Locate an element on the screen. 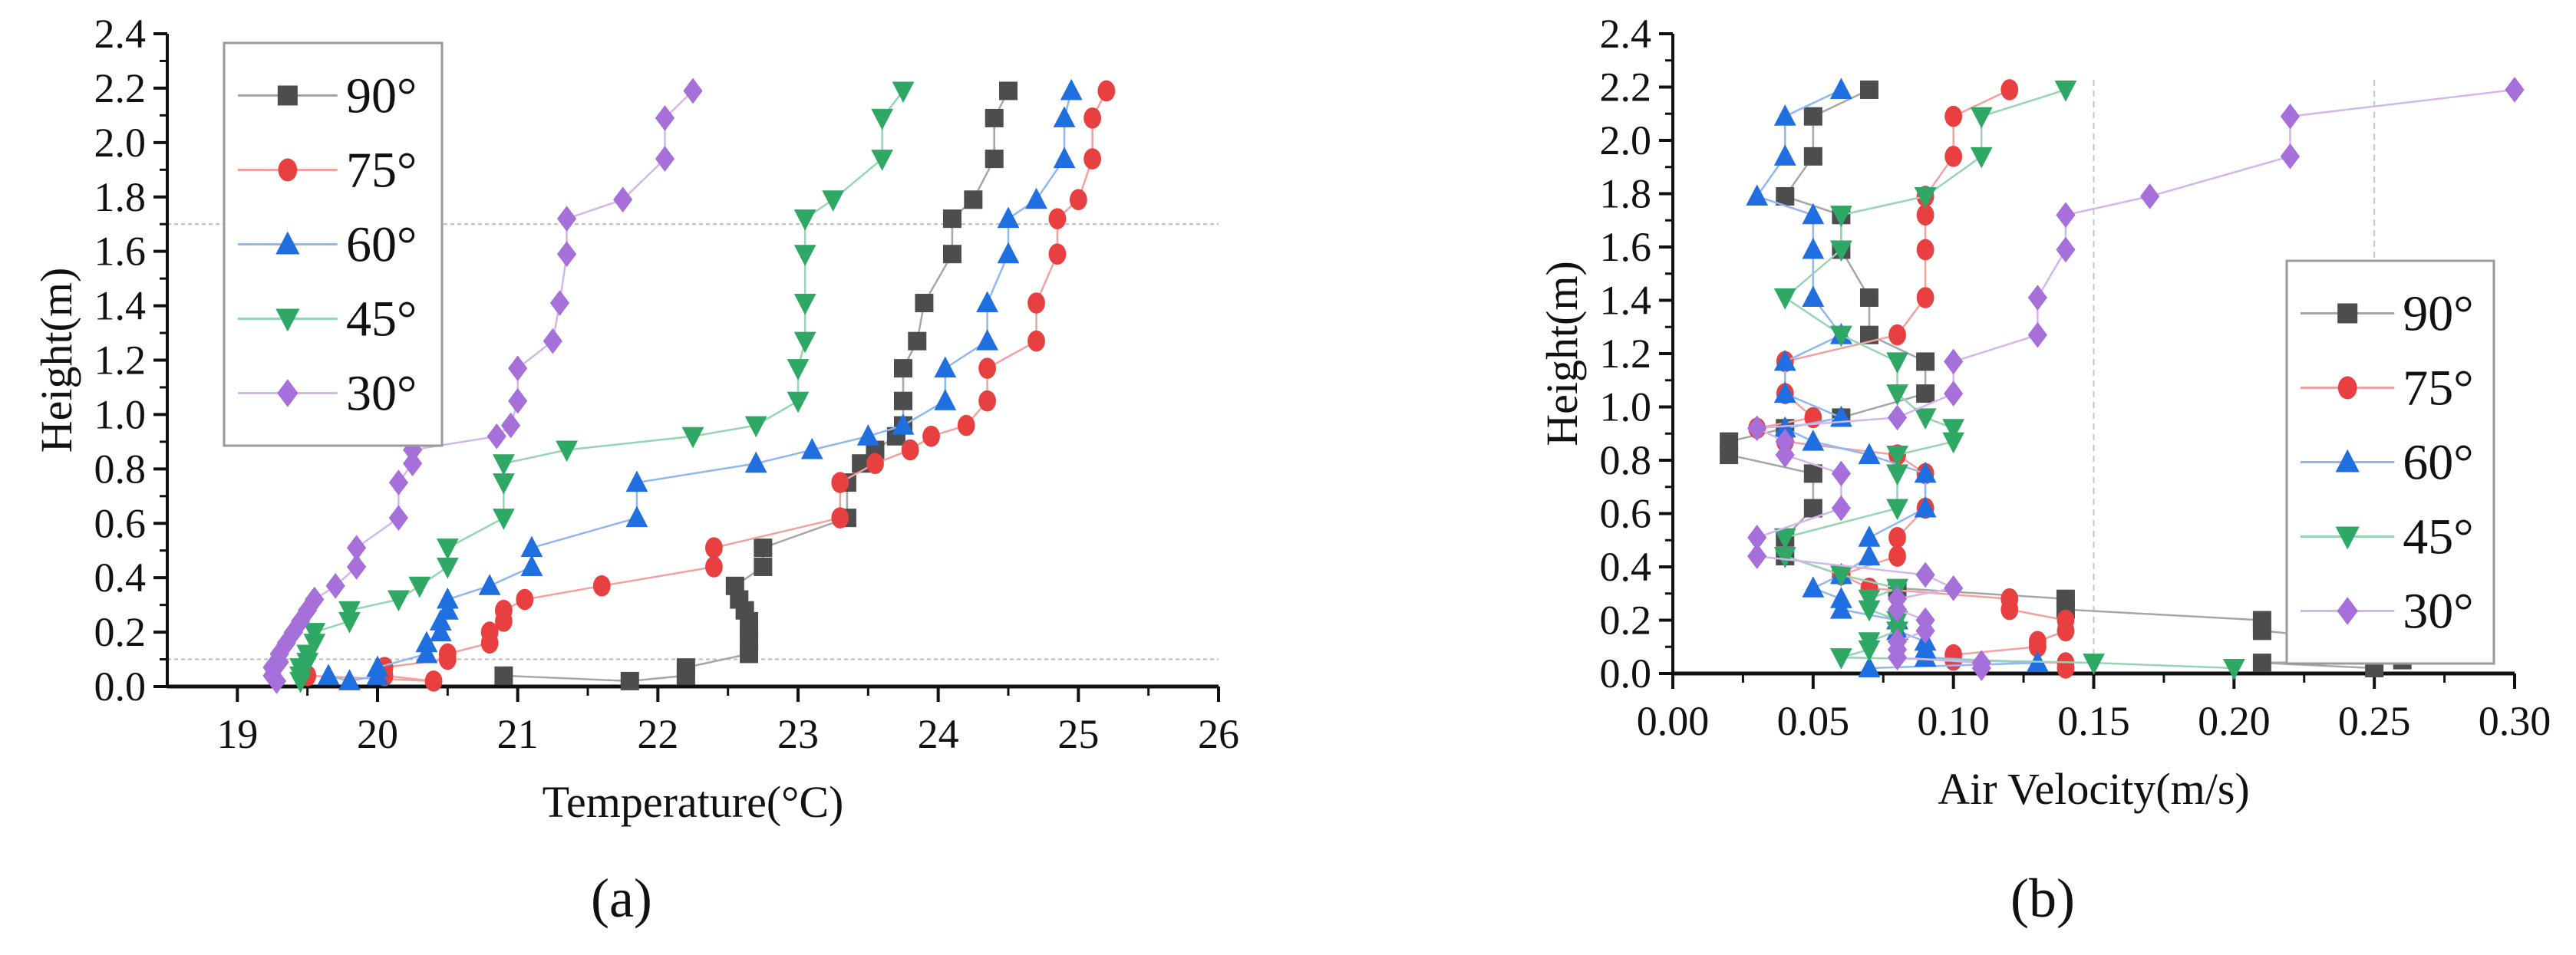 This screenshot has height=955, width=2576. x-tick-label: 19 is located at coordinates (237, 734).